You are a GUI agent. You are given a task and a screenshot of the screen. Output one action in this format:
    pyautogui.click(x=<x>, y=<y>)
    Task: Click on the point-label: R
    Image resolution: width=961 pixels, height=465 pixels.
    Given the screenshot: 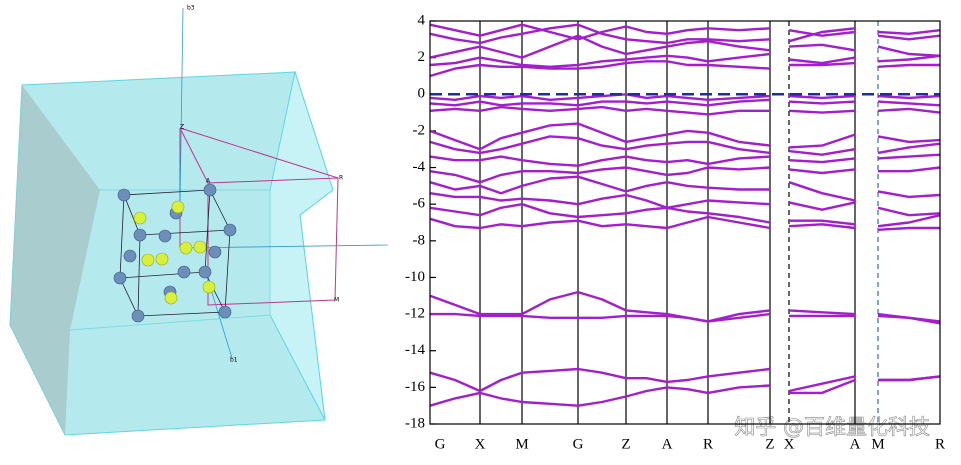 What is the action you would take?
    pyautogui.click(x=341, y=178)
    